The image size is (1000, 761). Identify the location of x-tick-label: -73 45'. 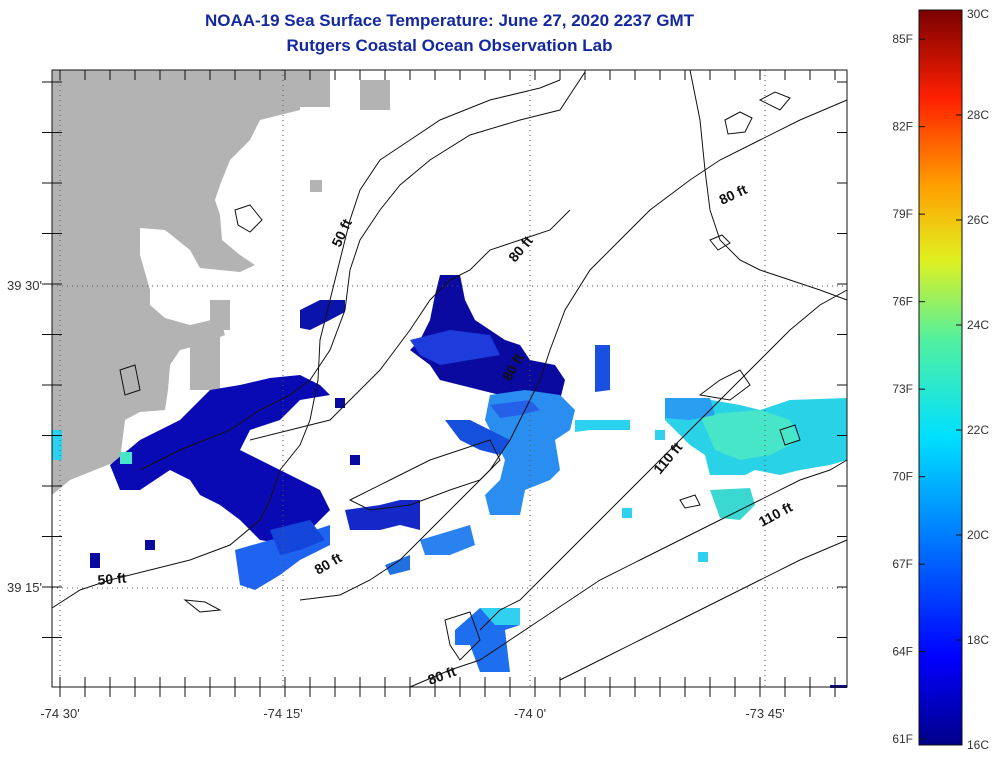
(764, 713).